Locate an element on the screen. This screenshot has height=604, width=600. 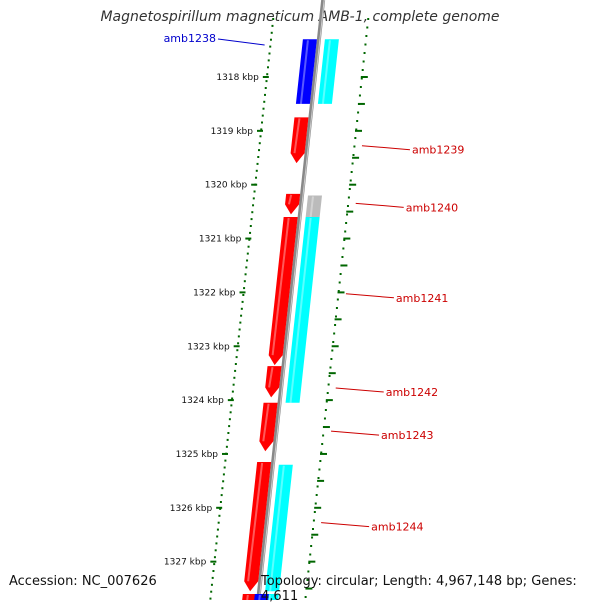
feature-other-feature is located at coordinates (313, 206).